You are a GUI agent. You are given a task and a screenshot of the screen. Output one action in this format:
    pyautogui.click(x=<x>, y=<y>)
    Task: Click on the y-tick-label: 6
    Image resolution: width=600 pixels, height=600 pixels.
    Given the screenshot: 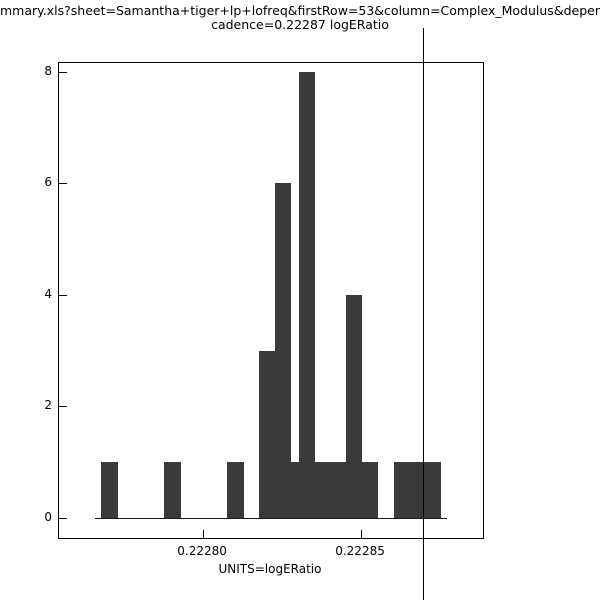 What is the action you would take?
    pyautogui.click(x=48, y=182)
    